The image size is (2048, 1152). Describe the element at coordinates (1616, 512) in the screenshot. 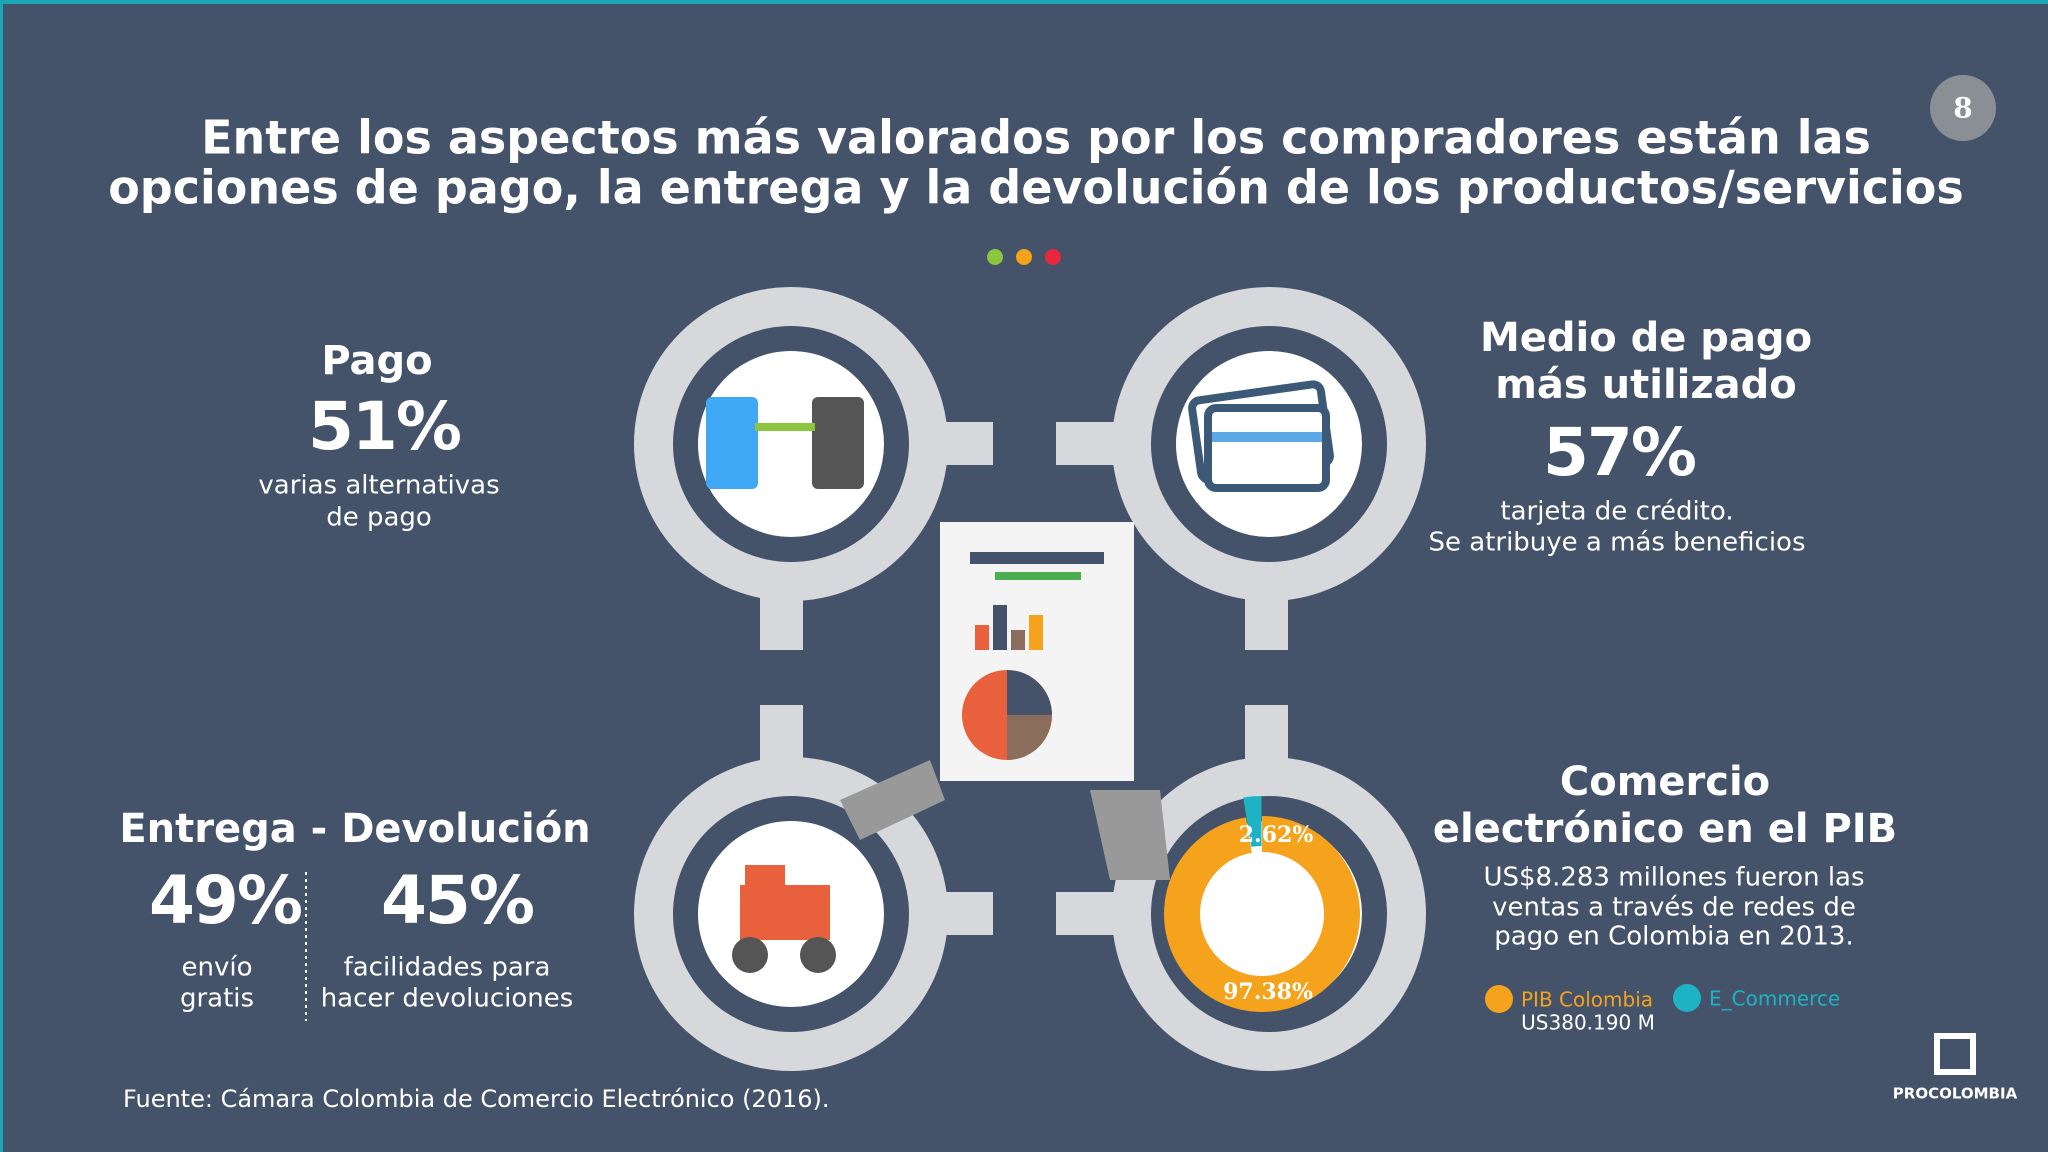

I see `medio-caption: tarjeta de crédito.` at that location.